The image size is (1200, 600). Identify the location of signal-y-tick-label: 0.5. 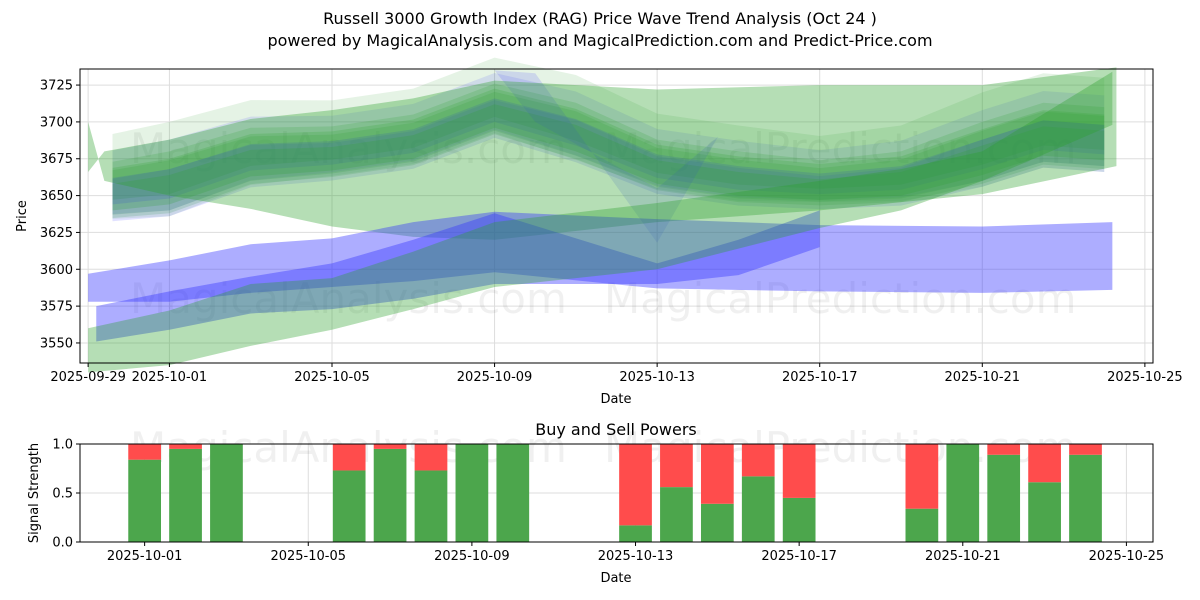
(62, 494).